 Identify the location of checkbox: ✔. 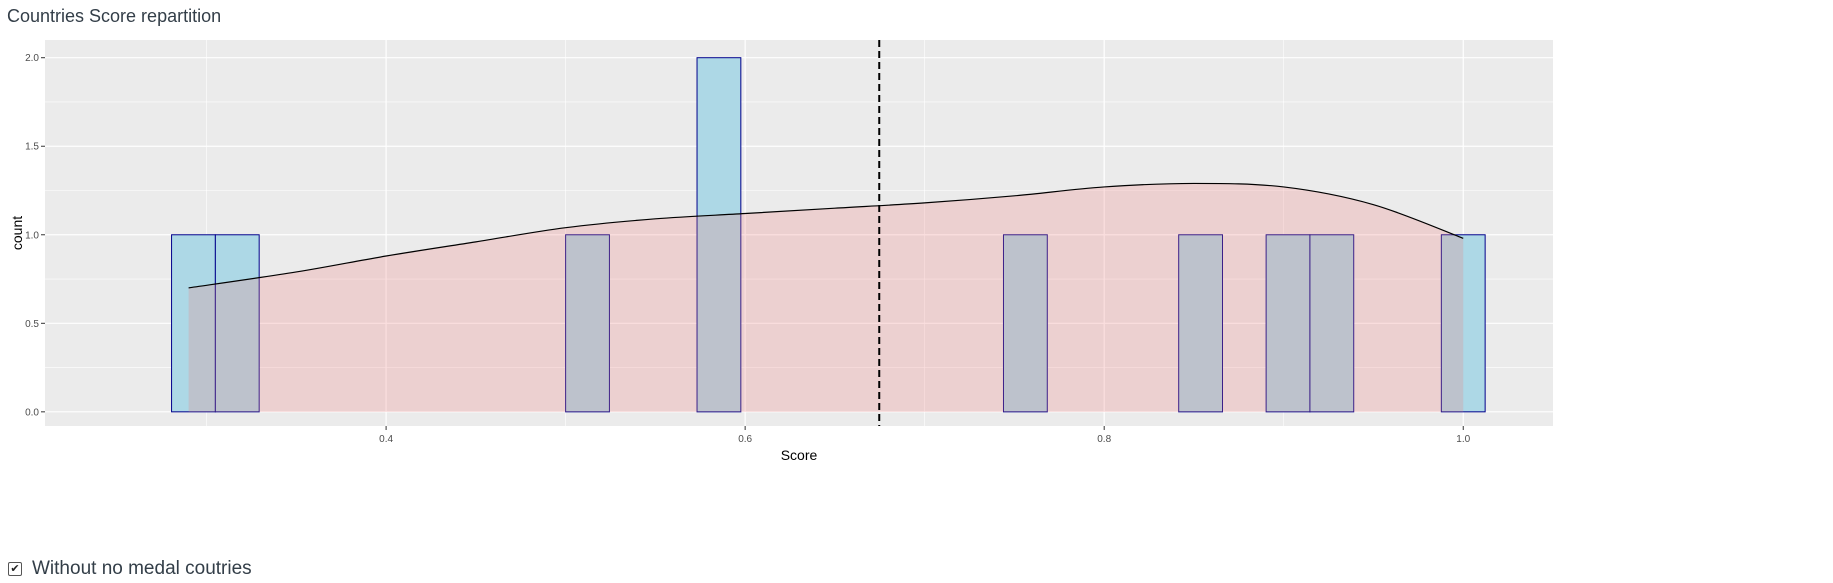
(15, 569).